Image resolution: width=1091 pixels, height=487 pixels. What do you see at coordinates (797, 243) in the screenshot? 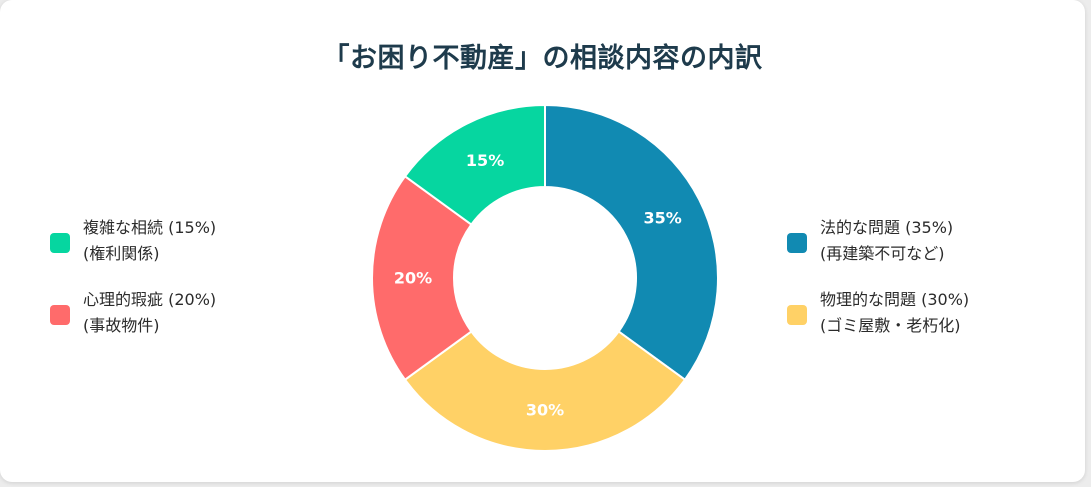
I see `legend-swatch-legal` at bounding box center [797, 243].